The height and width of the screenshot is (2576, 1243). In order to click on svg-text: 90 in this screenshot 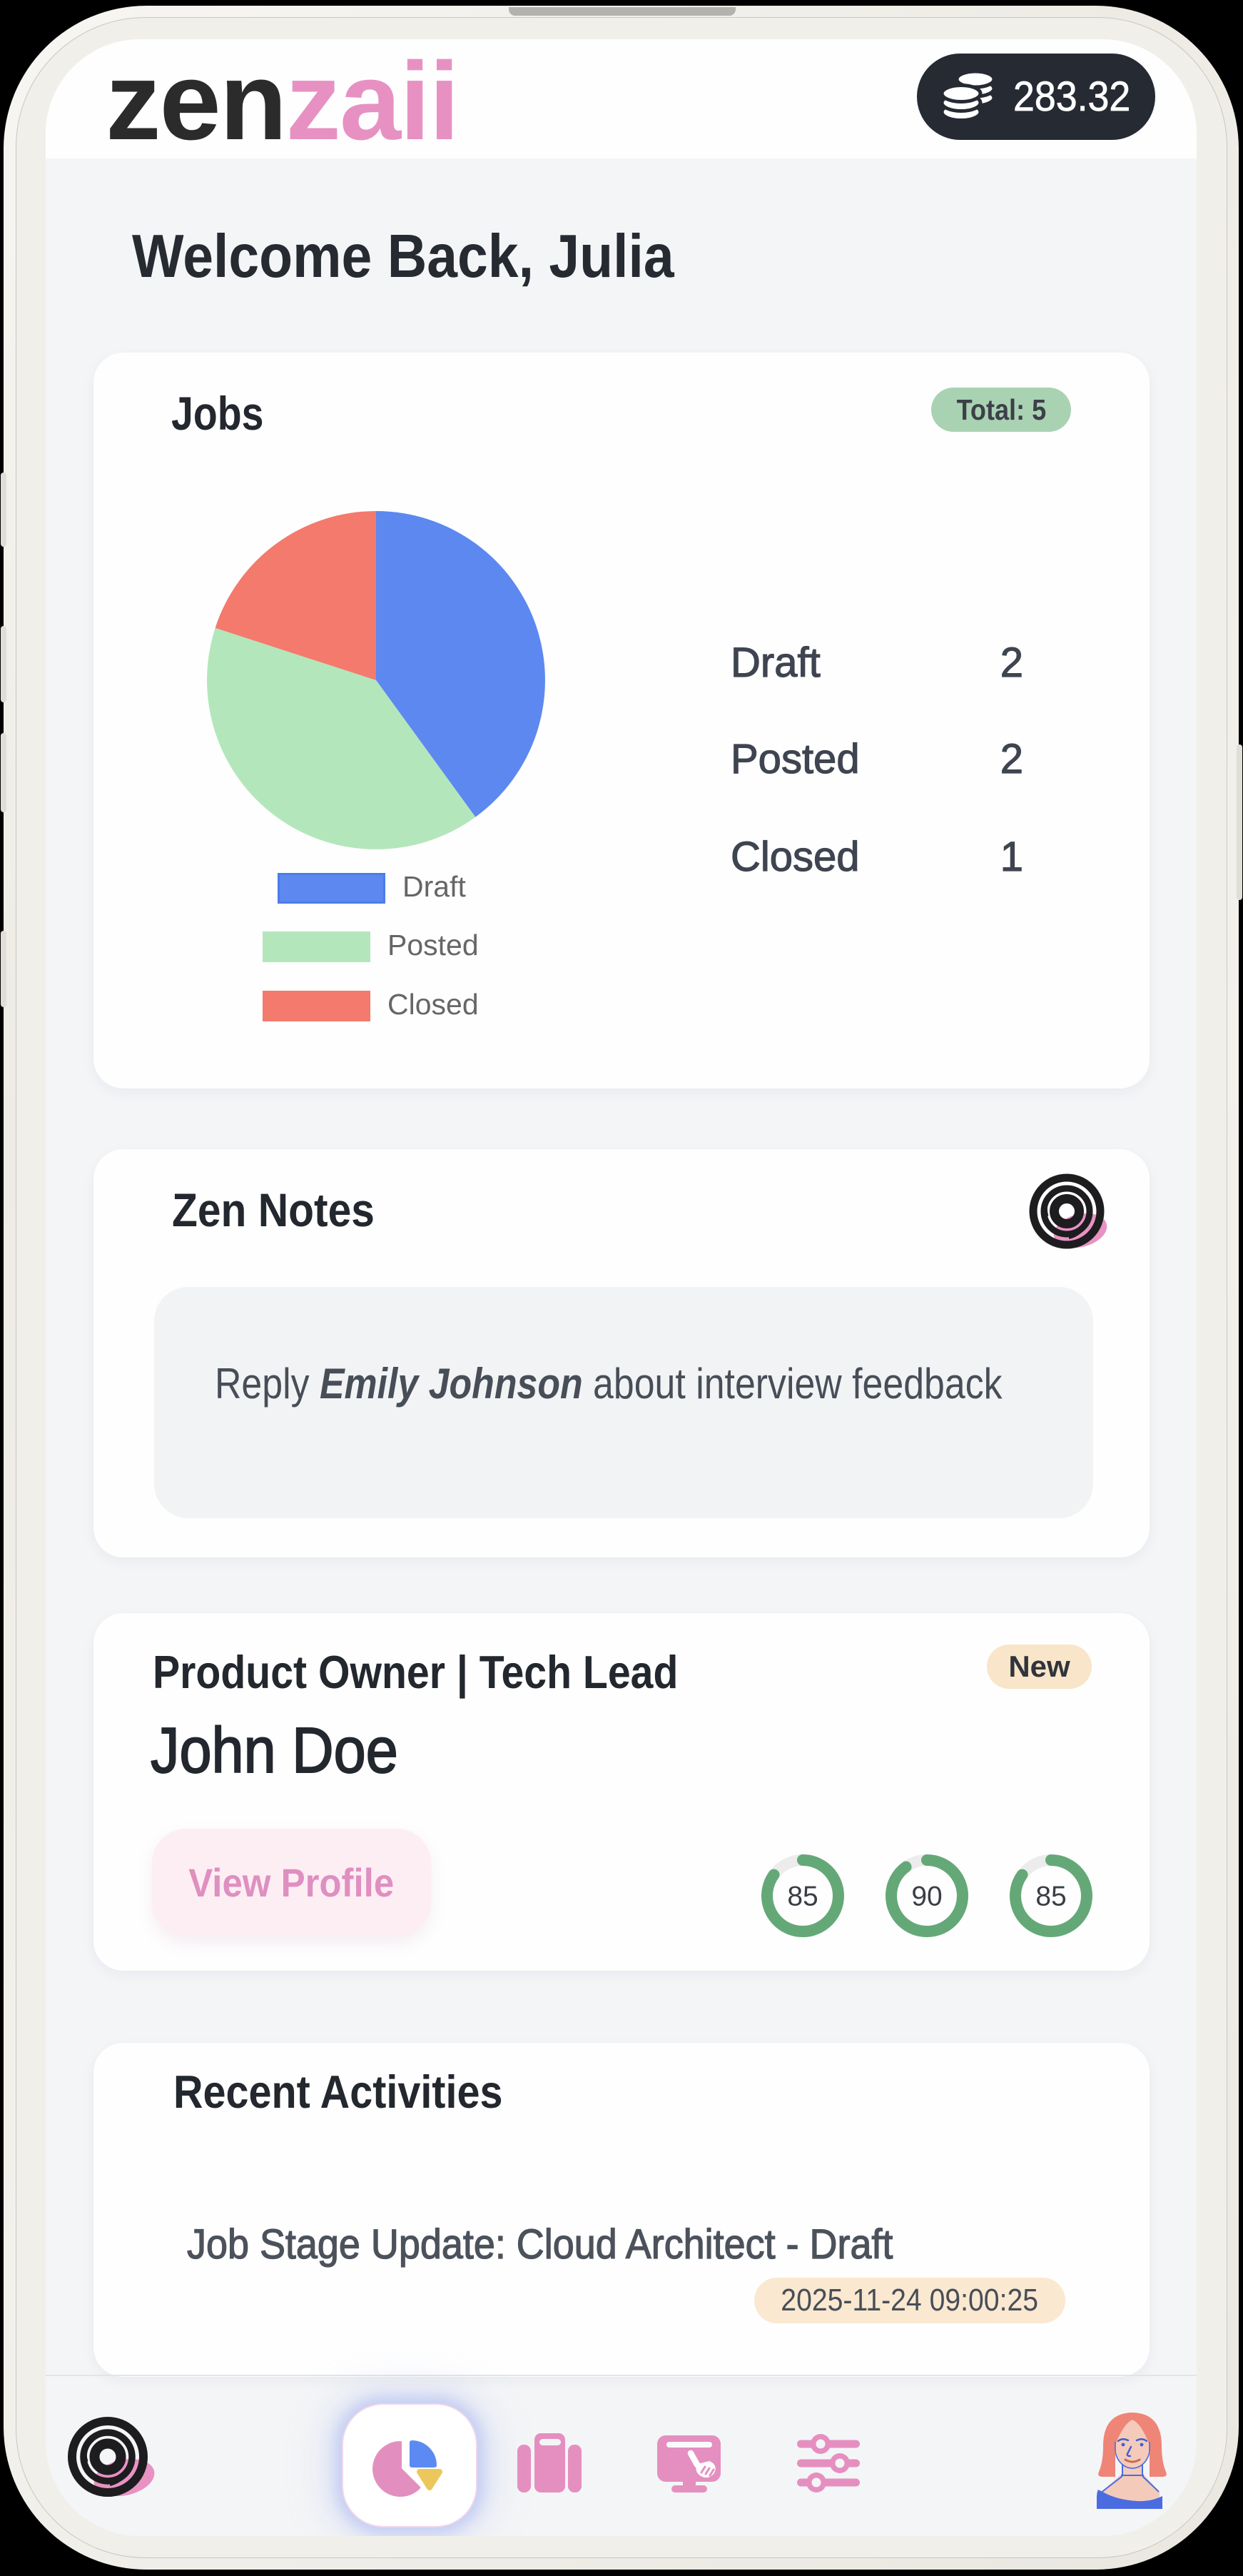, I will do `click(926, 1897)`.